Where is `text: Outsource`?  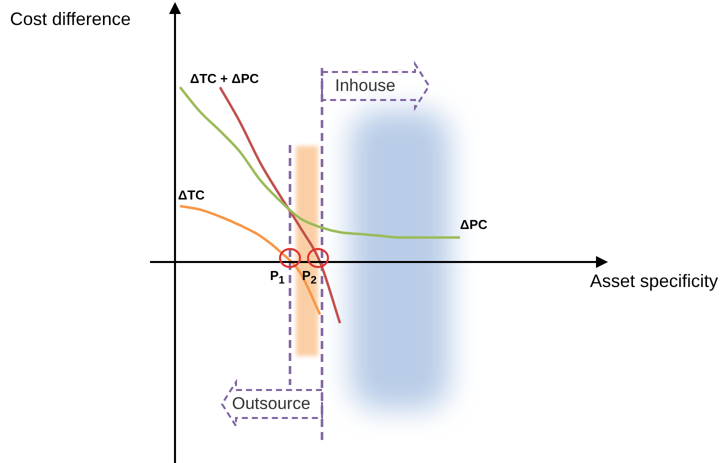
text: Outsource is located at coordinates (271, 404).